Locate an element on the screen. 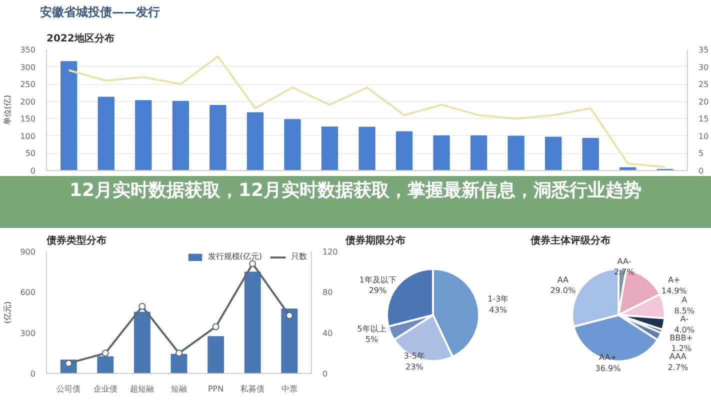 The height and width of the screenshot is (400, 711). slice-label: AAA is located at coordinates (678, 357).